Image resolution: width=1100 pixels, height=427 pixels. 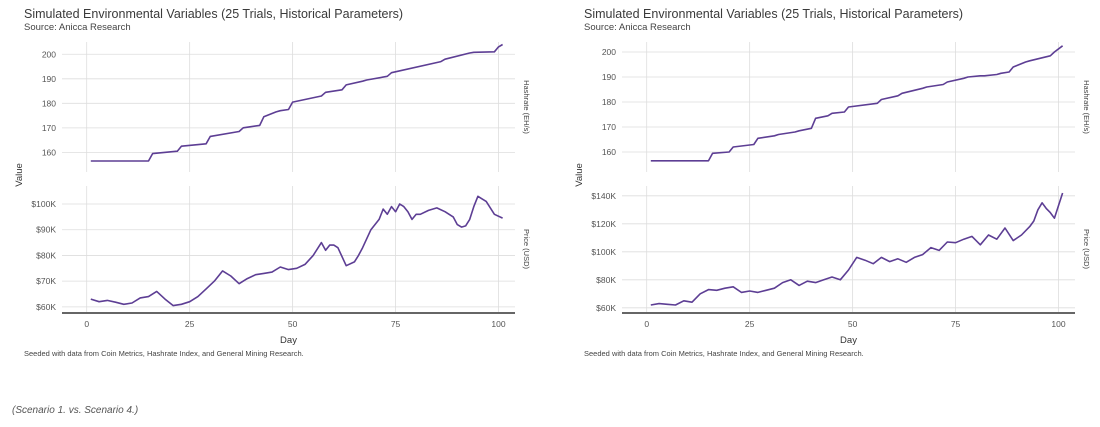 What do you see at coordinates (46, 230) in the screenshot?
I see `y-tick-label: $90K` at bounding box center [46, 230].